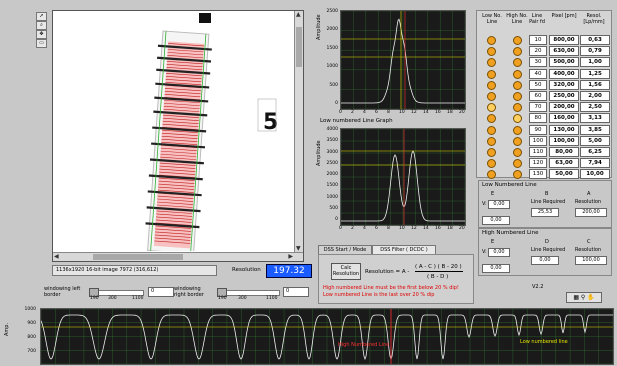 This screenshot has width=617, height=366. Describe the element at coordinates (538, 118) in the screenshot. I see `line-pair-cell: 80` at that location.